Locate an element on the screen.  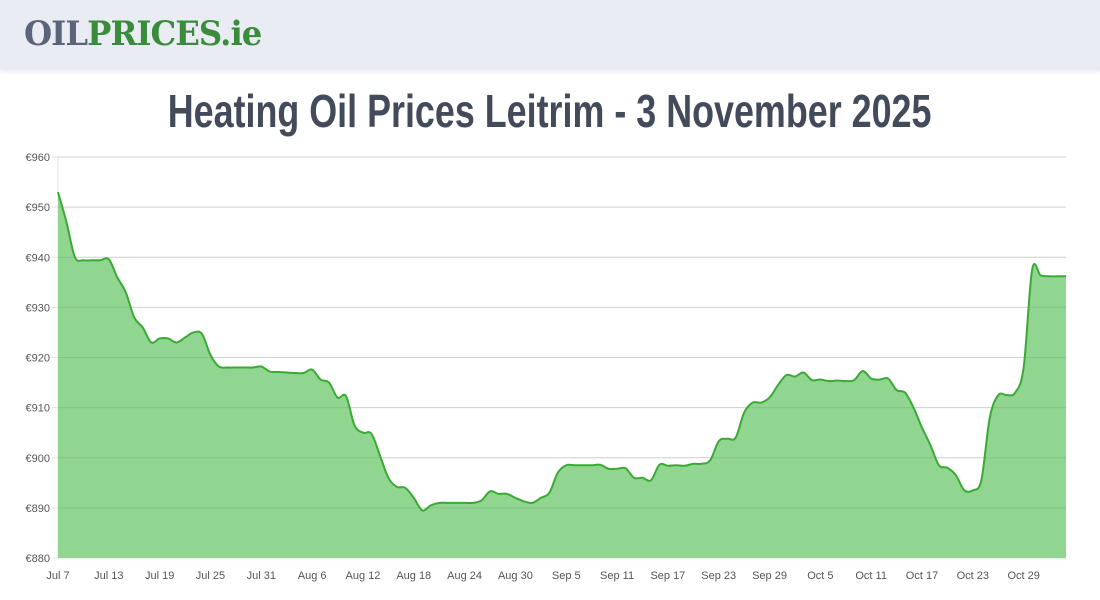
x-tick-label: Jul 31 is located at coordinates (261, 576).